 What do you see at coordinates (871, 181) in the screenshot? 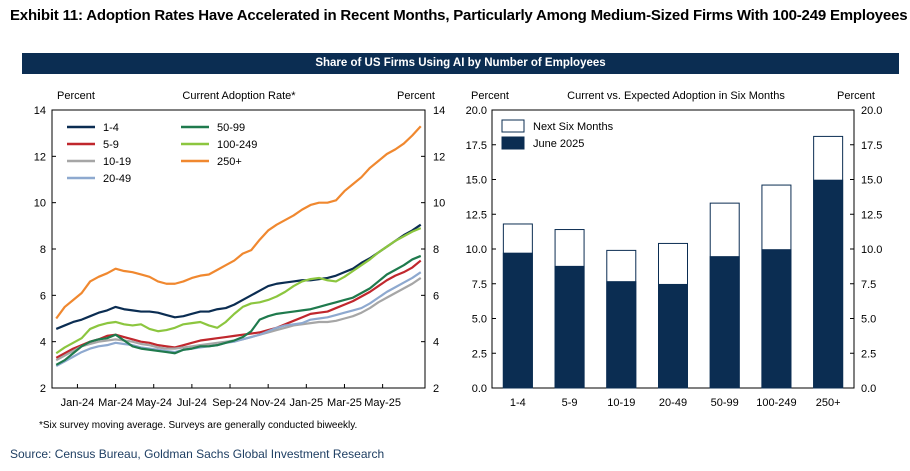
I see `y-tick-label-right: 15.0` at bounding box center [871, 181].